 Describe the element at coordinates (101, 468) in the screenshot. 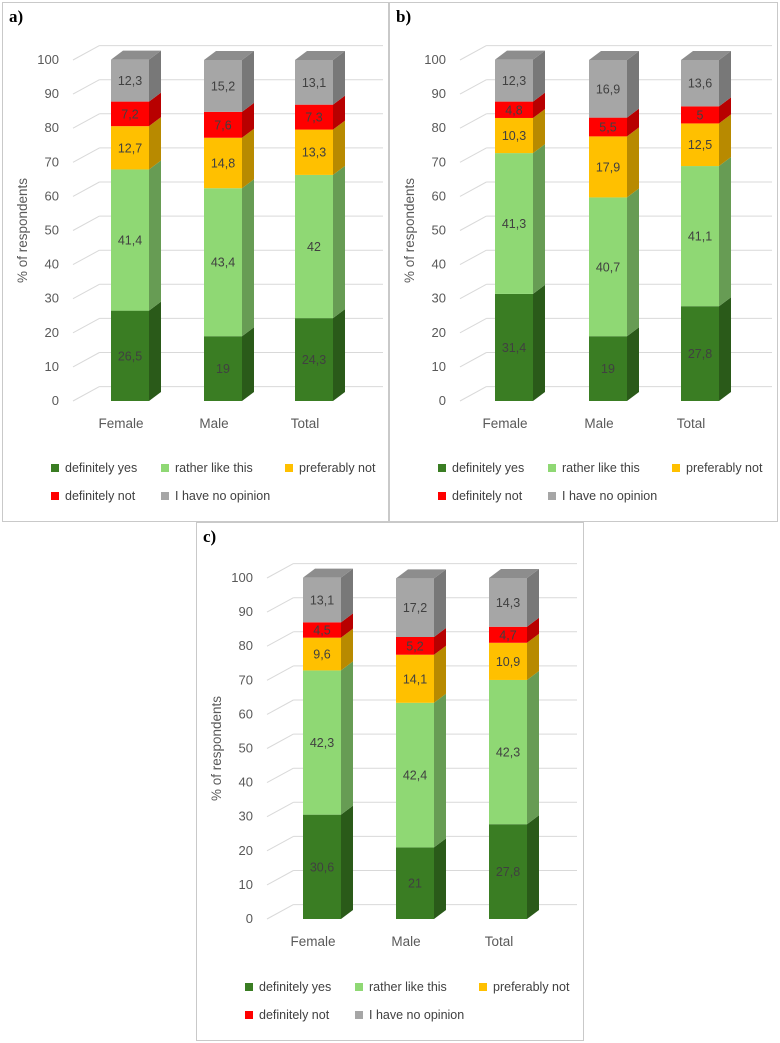

I see `legend-label: definitely yes` at that location.